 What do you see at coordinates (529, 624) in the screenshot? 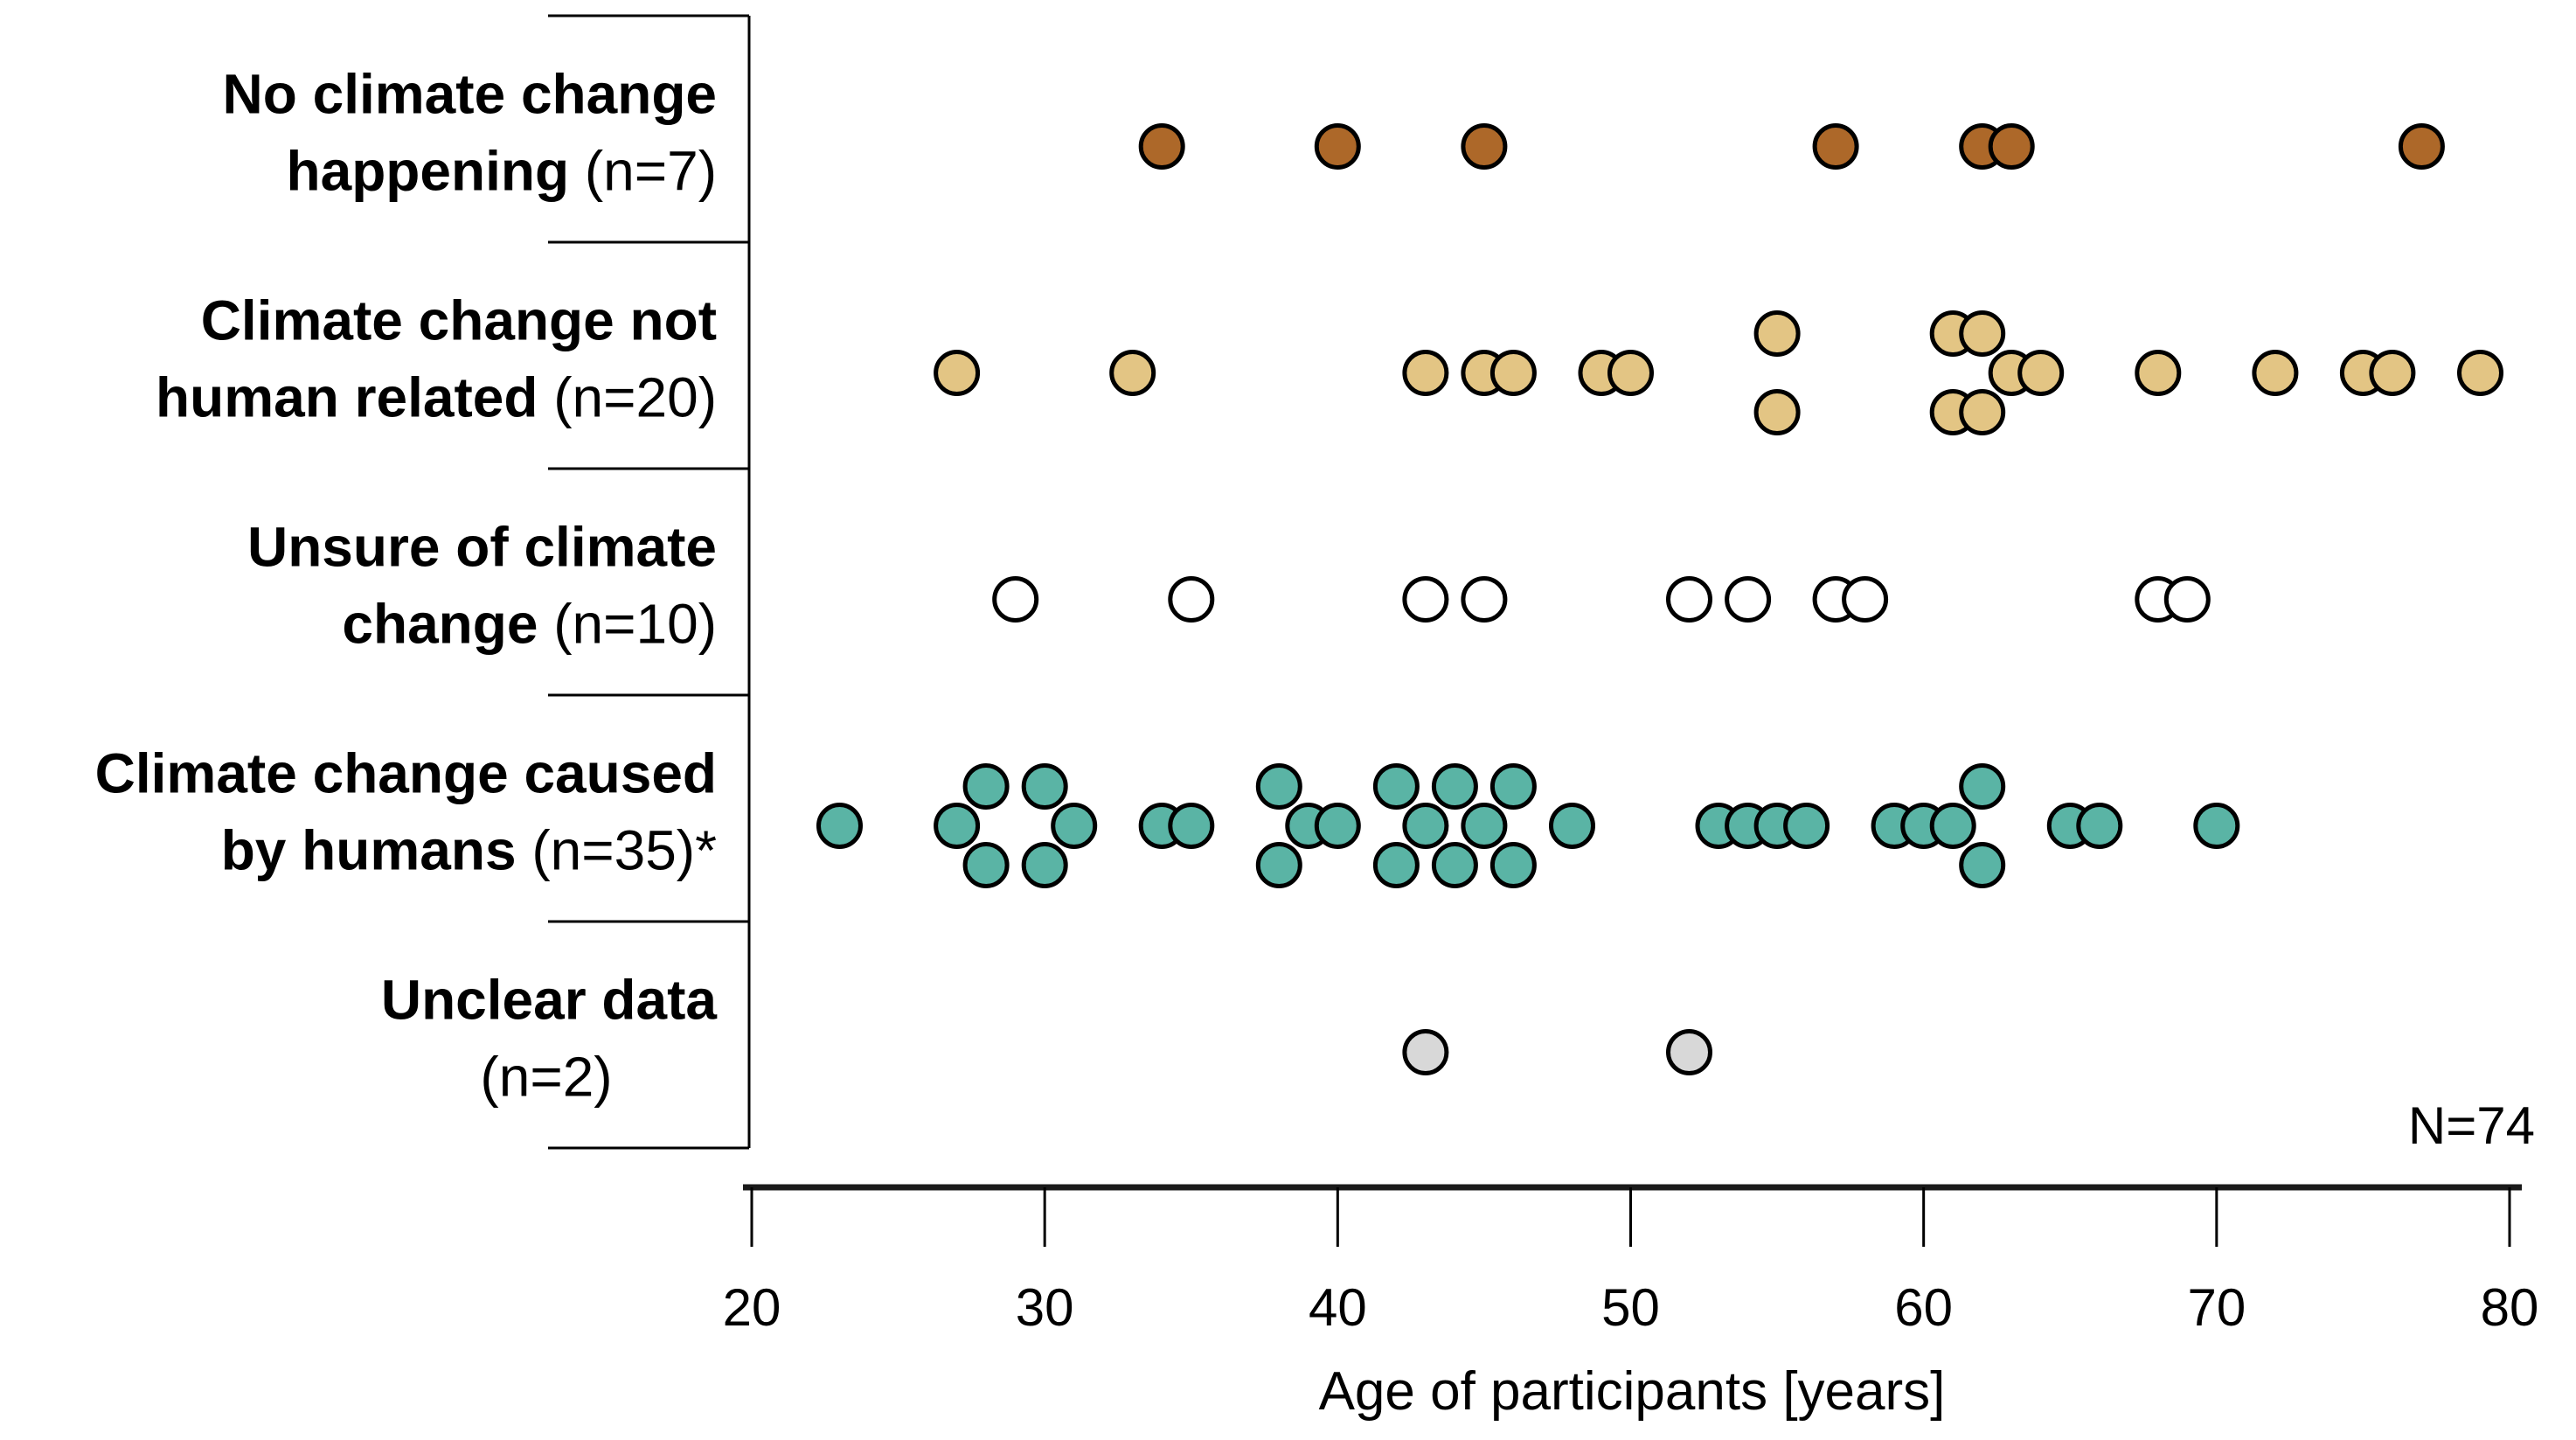
I see `category-label: change (n=10)` at bounding box center [529, 624].